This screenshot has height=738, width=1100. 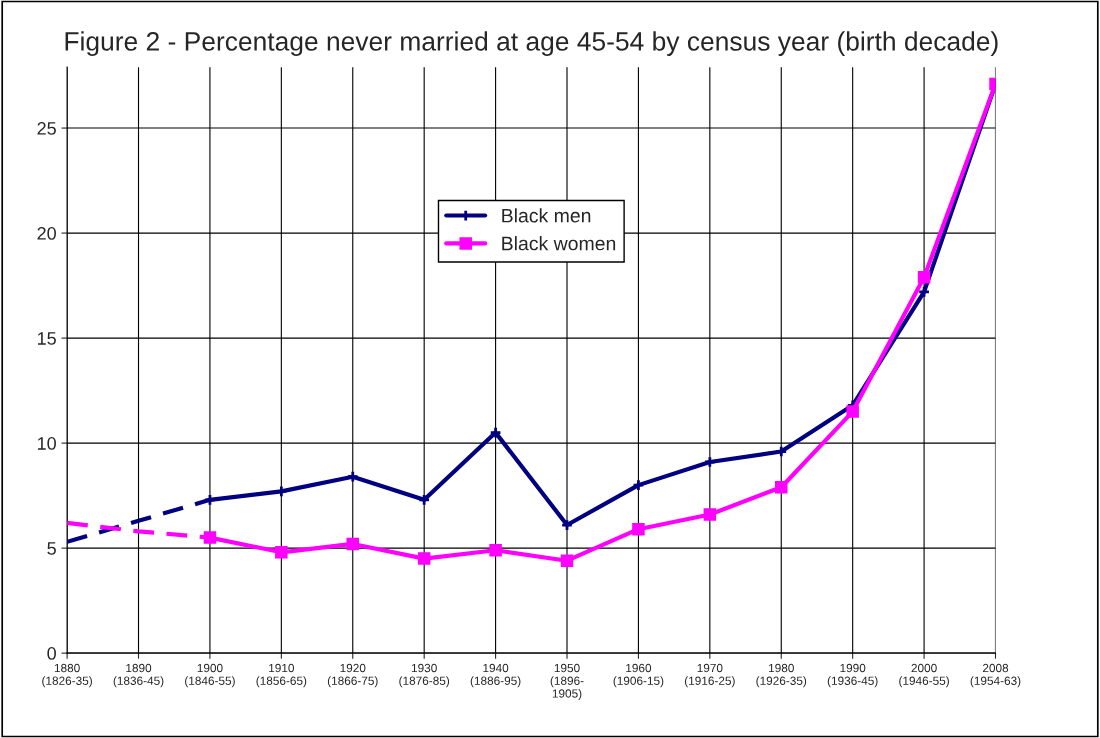 What do you see at coordinates (567, 681) in the screenshot?
I see `x-tick-label: 1950 (1896- 1905)` at bounding box center [567, 681].